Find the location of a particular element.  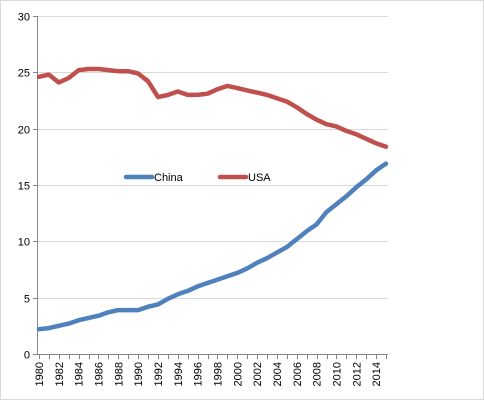

x-tick-label: 2014 is located at coordinates (377, 374).